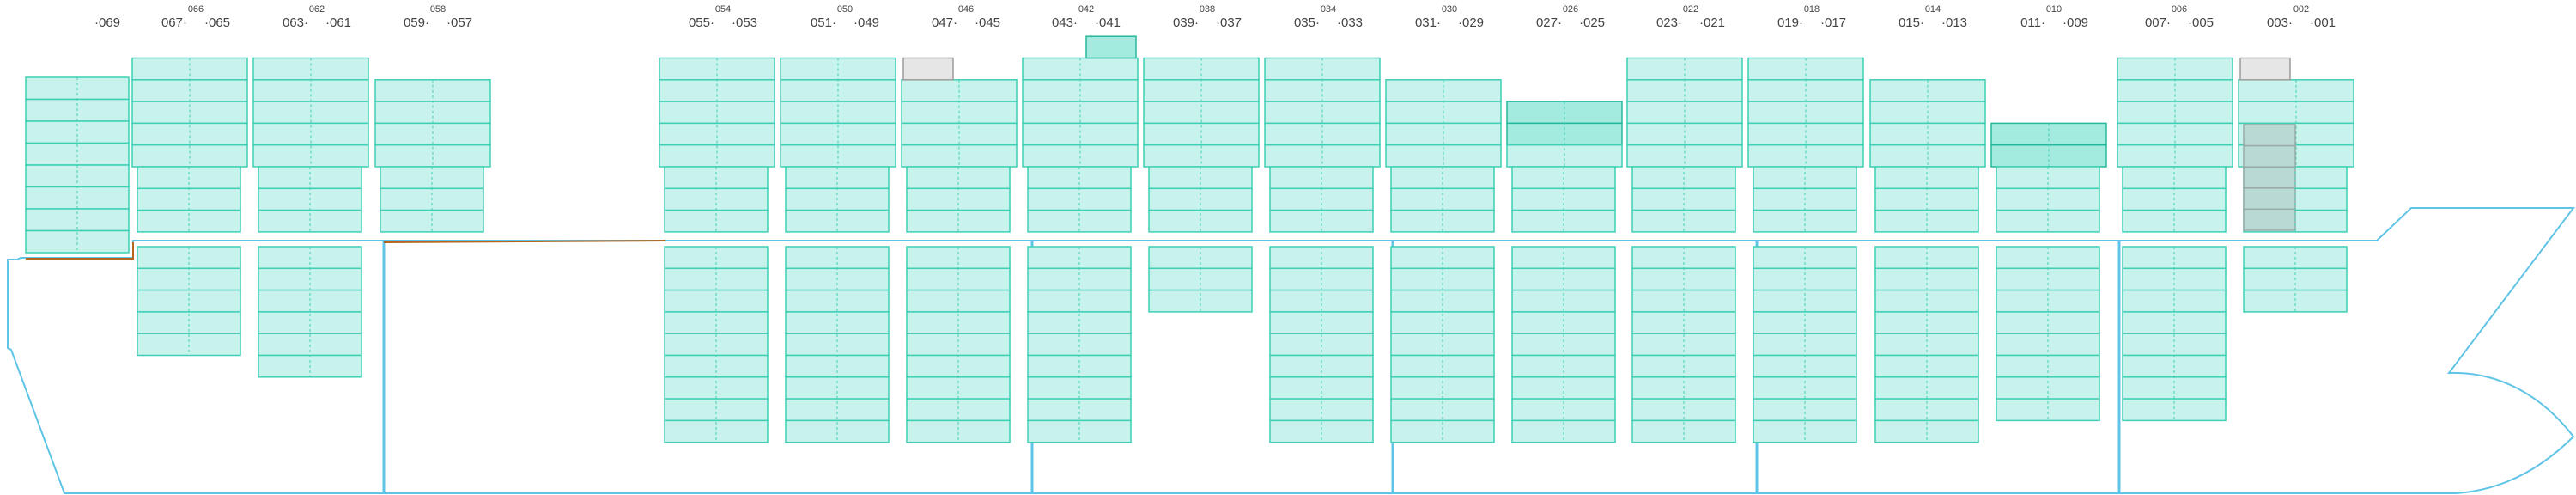 The height and width of the screenshot is (495, 2576). What do you see at coordinates (867, 22) in the screenshot?
I see `bay-label-right: ·049` at bounding box center [867, 22].